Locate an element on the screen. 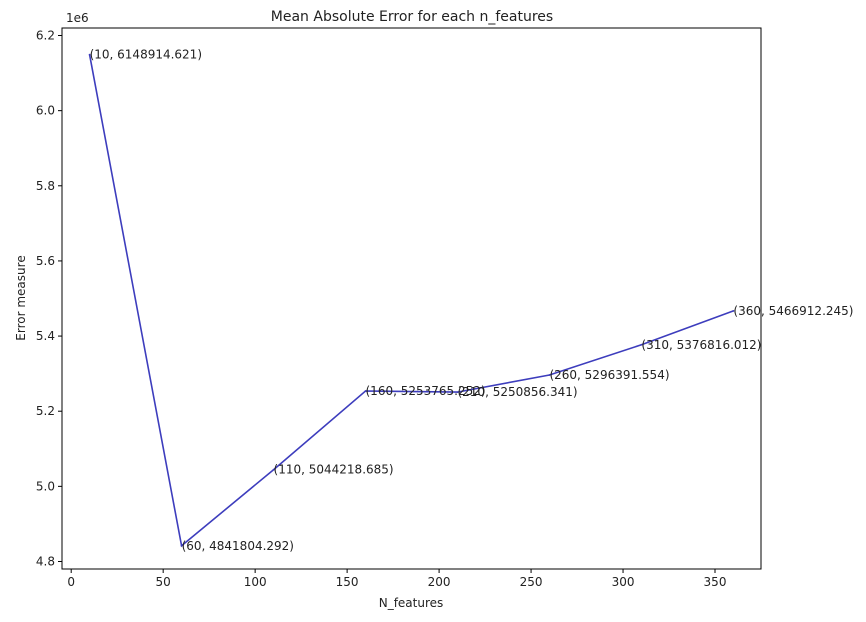  y-tick-label: 5.4 is located at coordinates (45, 336).